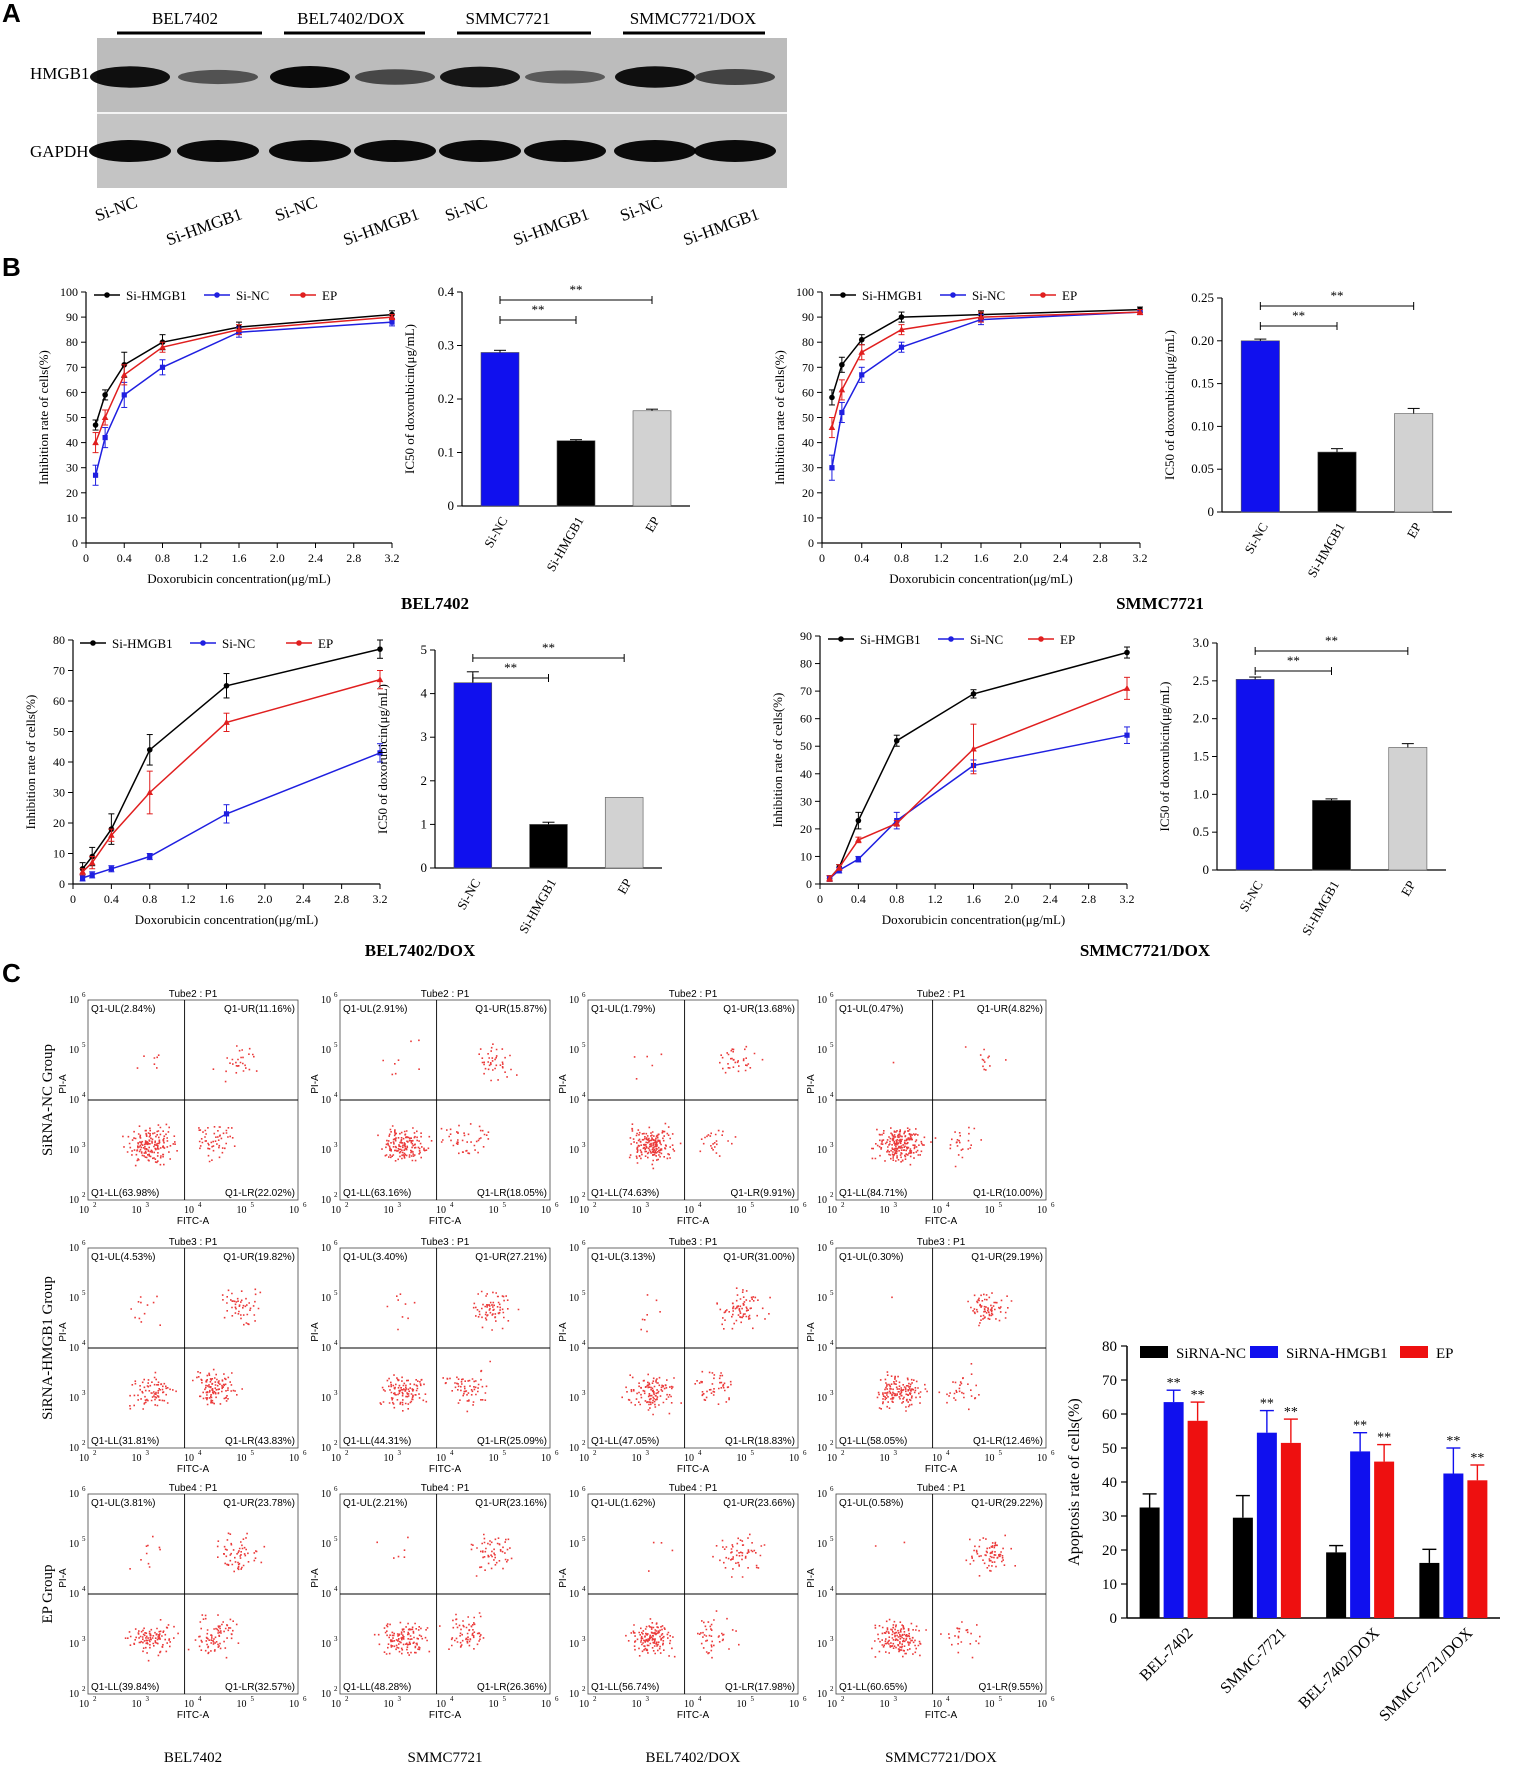 This screenshot has width=1522, height=1772. What do you see at coordinates (978, 783) in the screenshot?
I see `series-line` at bounding box center [978, 783].